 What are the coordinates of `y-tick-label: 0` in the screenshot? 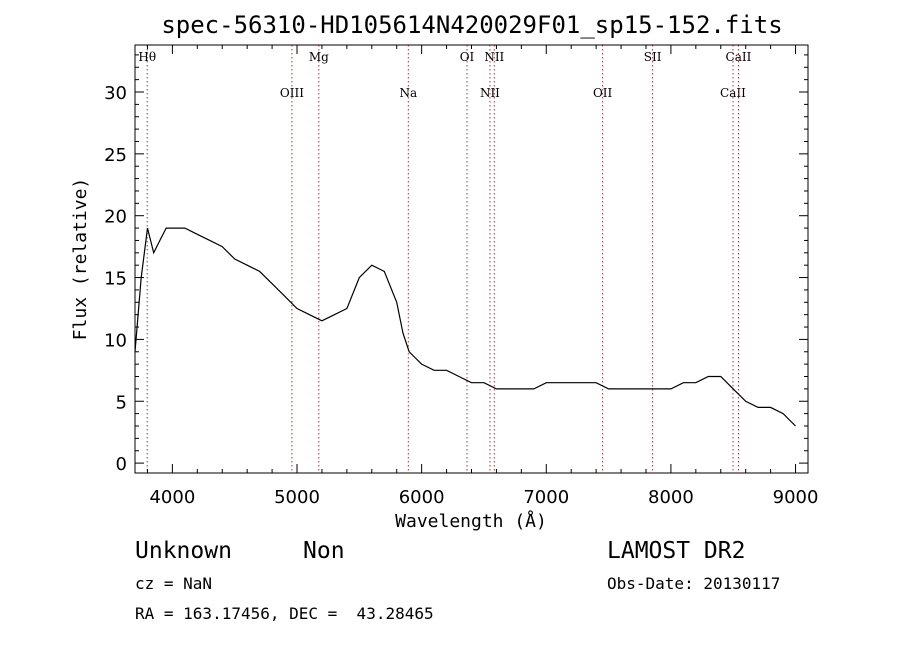 It's located at (121, 464).